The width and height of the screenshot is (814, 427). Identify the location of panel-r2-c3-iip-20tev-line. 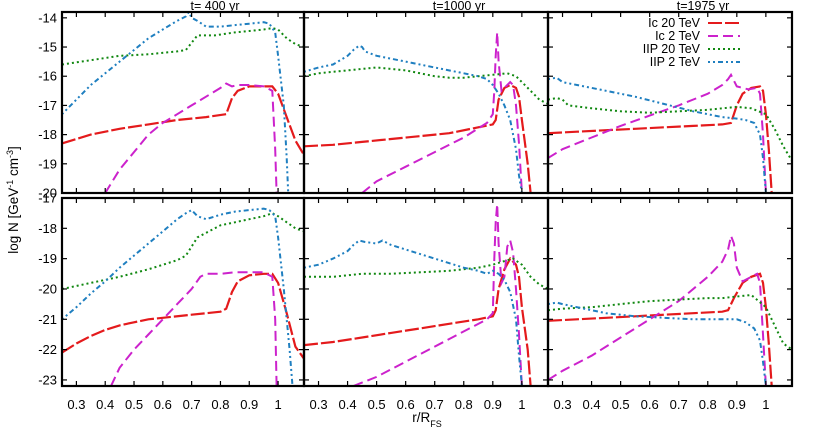
(670, 322).